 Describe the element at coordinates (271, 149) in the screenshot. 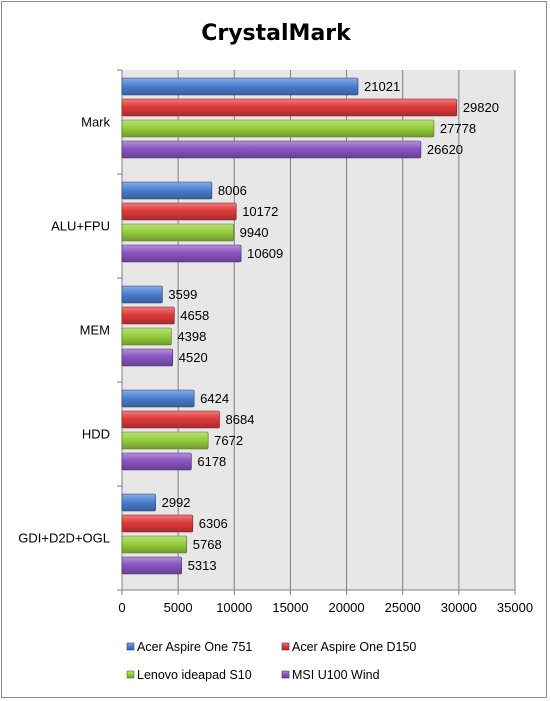

I see `bar-mark-msi-u100-wind` at that location.